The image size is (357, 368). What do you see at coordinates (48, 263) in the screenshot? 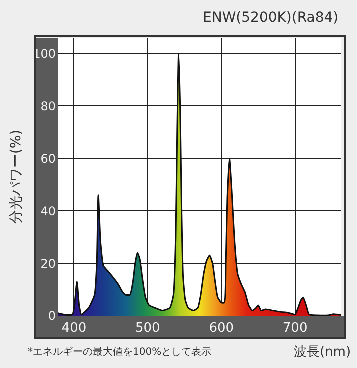
I see `y-tick-label: 20` at bounding box center [48, 263].